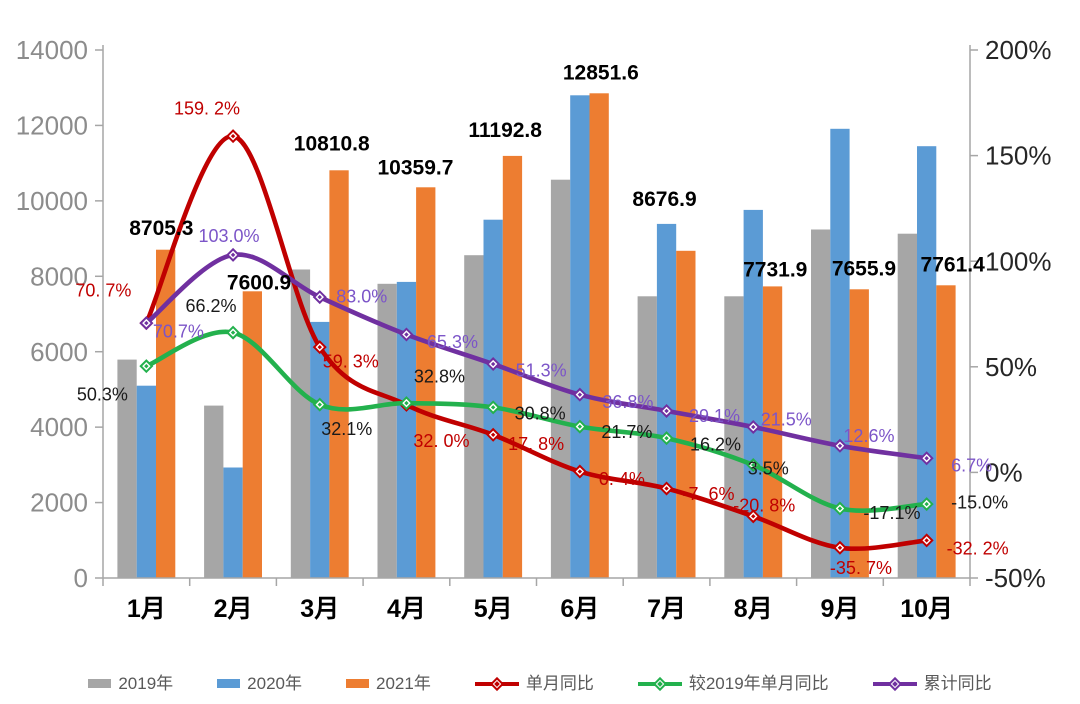 The width and height of the screenshot is (1080, 704). What do you see at coordinates (127, 468) in the screenshot?
I see `bar-2019年-1月` at bounding box center [127, 468].